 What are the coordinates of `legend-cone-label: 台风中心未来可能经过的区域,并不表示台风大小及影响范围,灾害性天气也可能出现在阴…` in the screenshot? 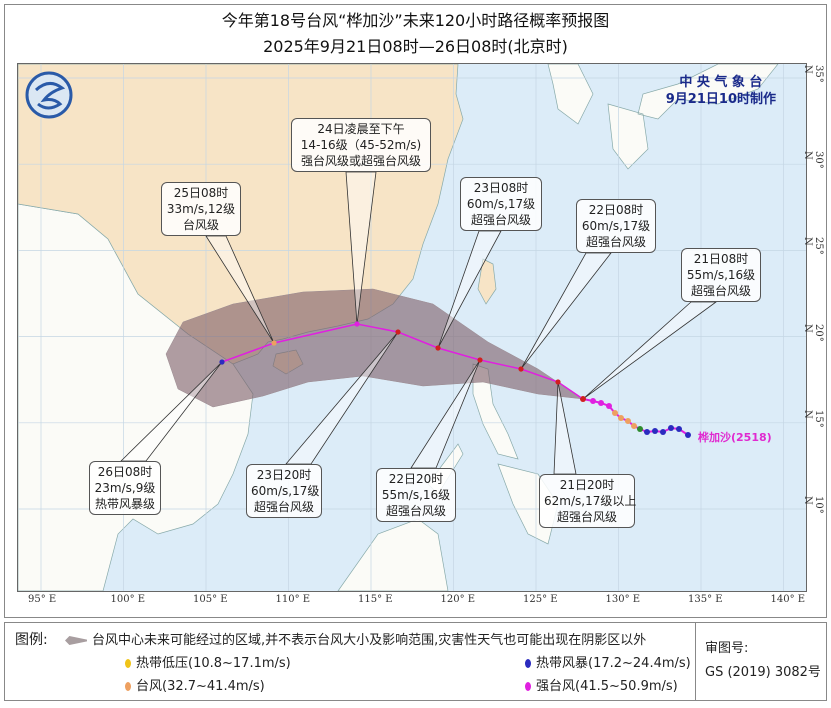 It's located at (369, 640).